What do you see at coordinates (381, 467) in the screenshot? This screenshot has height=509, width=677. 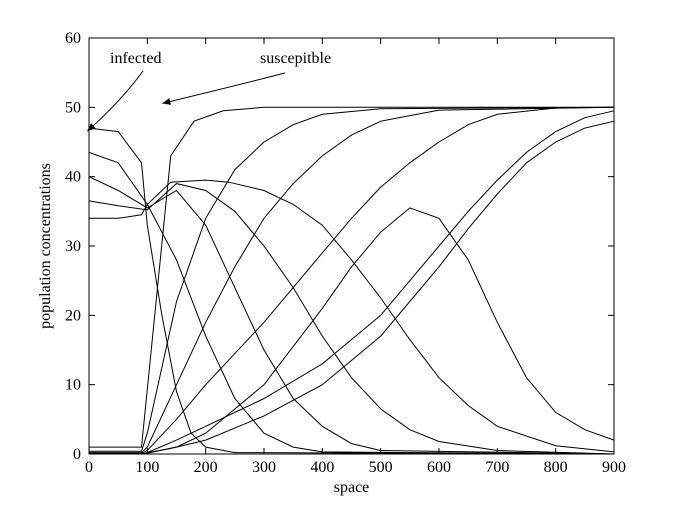 I see `x-tick-label: 500` at bounding box center [381, 467].